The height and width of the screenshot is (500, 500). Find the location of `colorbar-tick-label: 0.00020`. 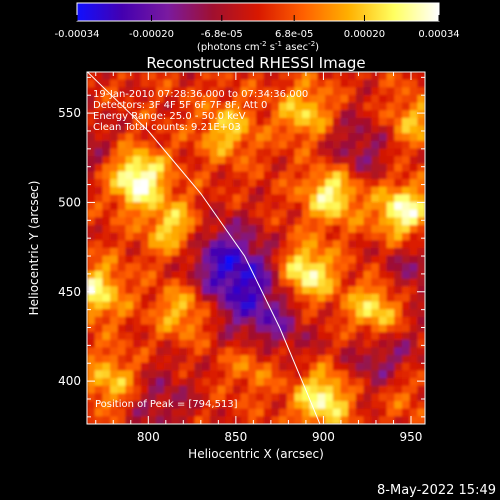

colorbar-tick-label: 0.00020 is located at coordinates (364, 34).